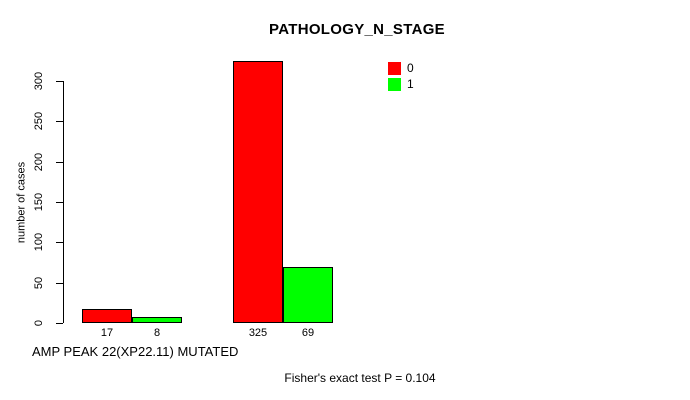 This screenshot has height=400, width=690. I want to click on y-tick-label-150: 150, so click(39, 202).